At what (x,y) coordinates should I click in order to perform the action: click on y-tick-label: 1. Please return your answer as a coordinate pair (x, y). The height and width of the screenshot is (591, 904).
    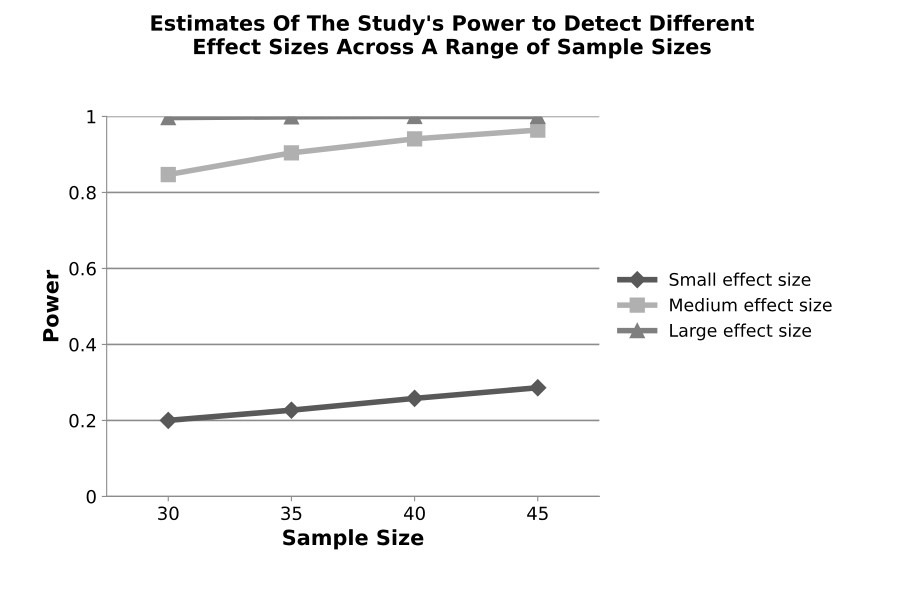
    Looking at the image, I should click on (91, 117).